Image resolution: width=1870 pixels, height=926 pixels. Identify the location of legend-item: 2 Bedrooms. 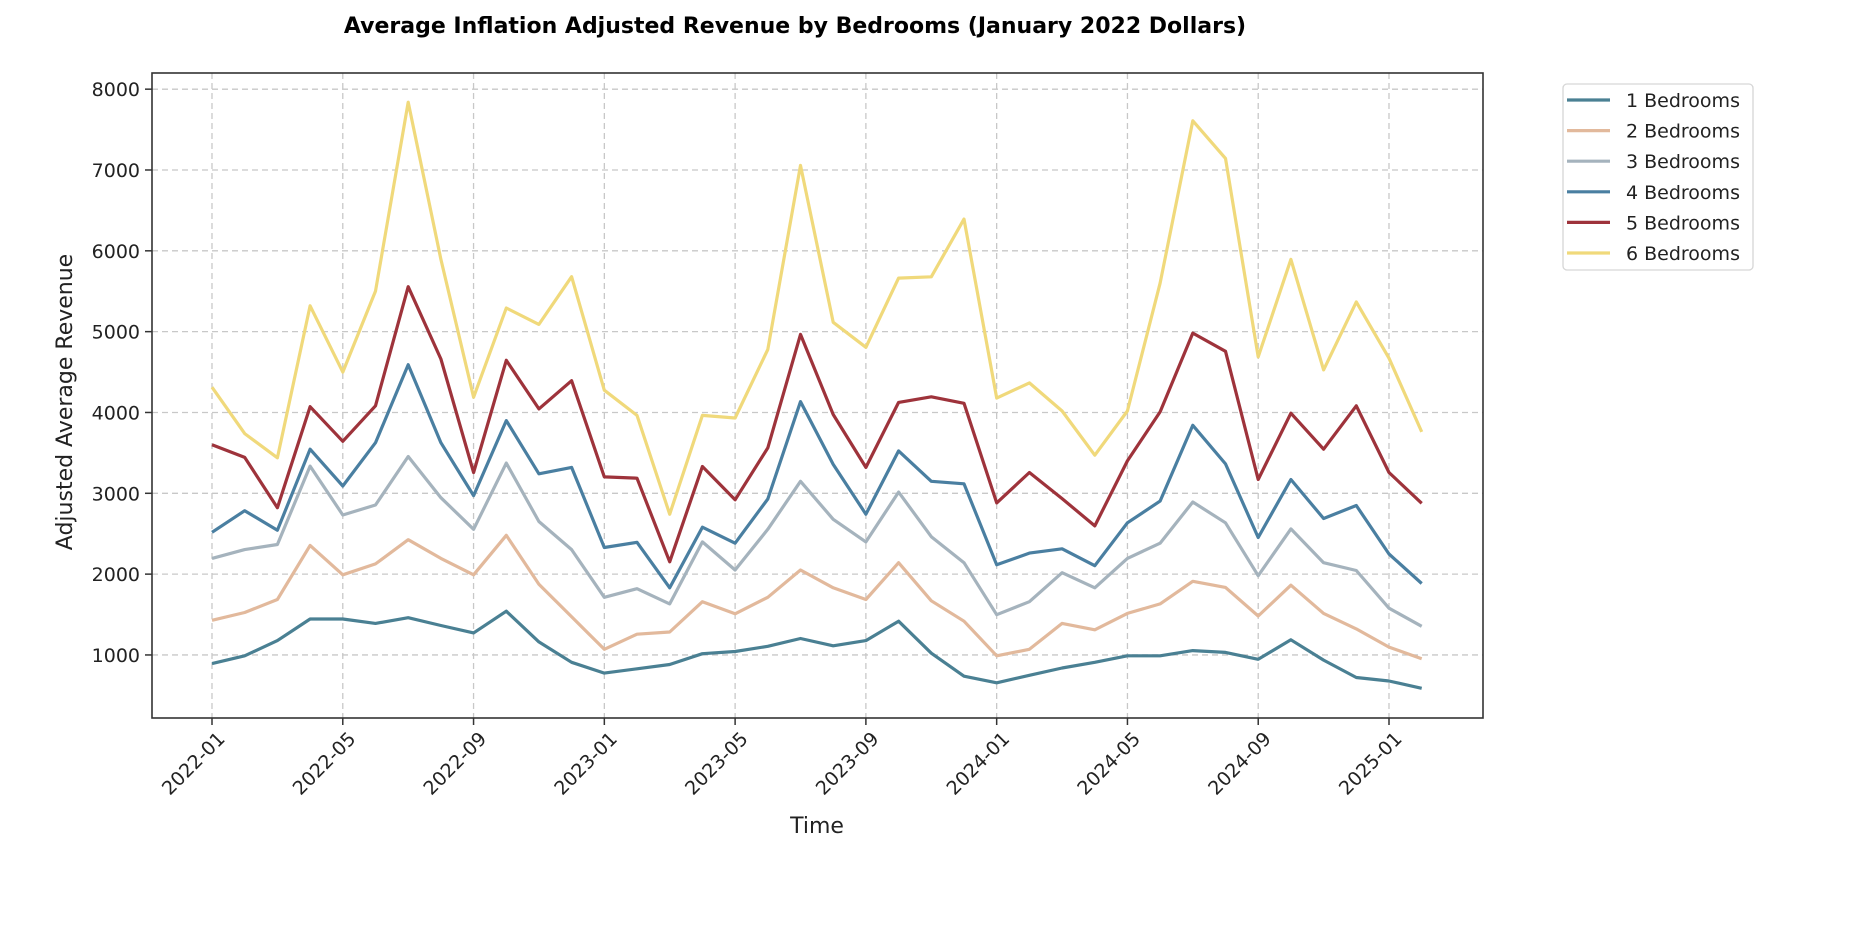
(1653, 132).